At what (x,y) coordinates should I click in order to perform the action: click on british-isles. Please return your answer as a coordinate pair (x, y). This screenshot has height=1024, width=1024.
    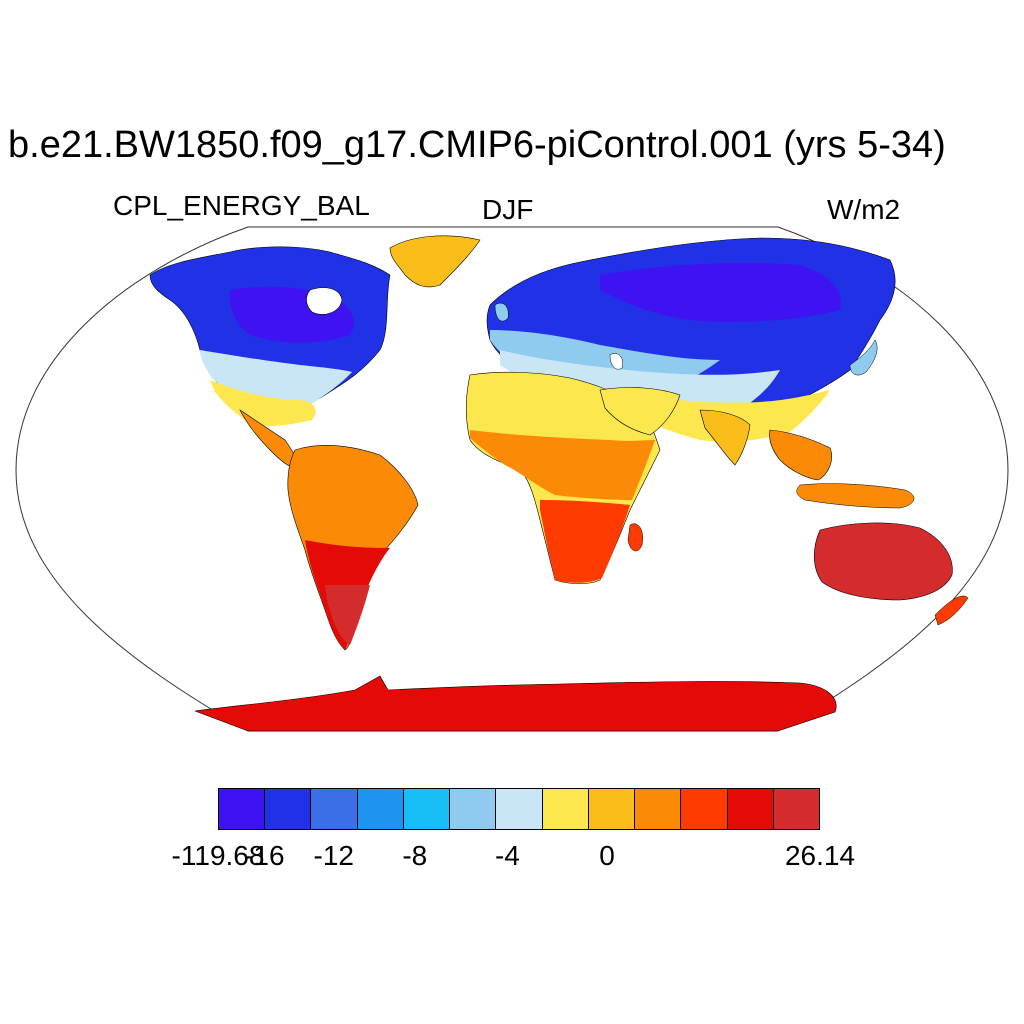
    Looking at the image, I should click on (501, 312).